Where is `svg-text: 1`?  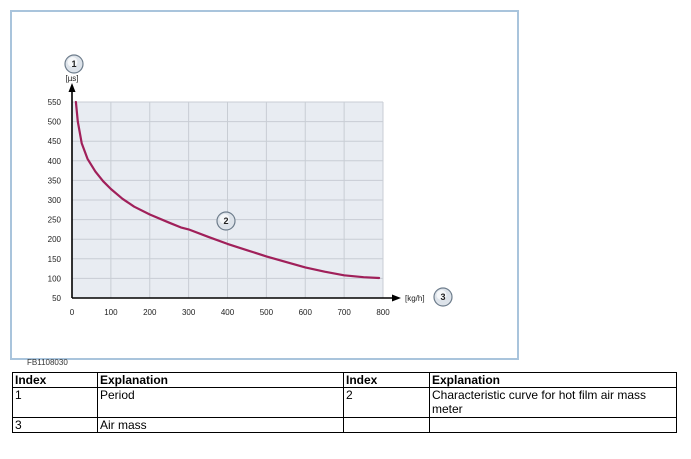 svg-text: 1 is located at coordinates (73, 64).